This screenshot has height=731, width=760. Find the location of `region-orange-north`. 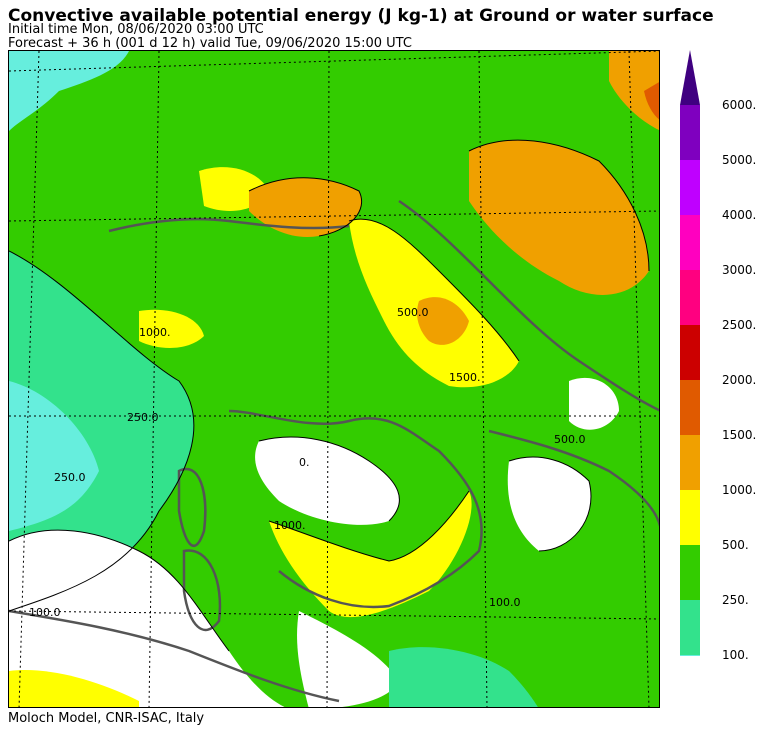

region-orange-north is located at coordinates (305, 207).